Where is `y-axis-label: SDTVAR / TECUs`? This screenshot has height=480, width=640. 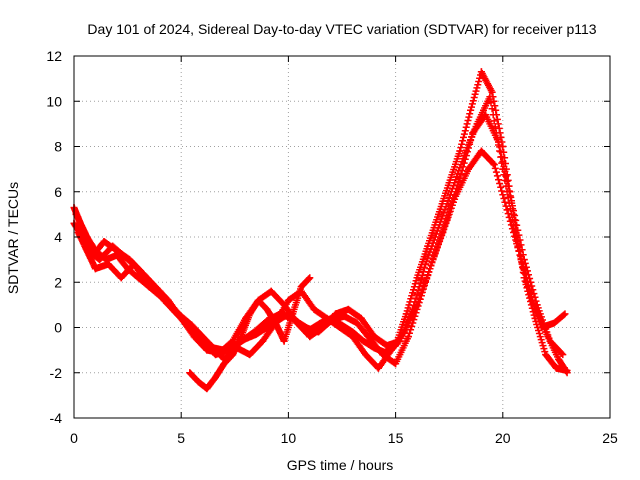 y-axis-label: SDTVAR / TECUs is located at coordinates (13, 238).